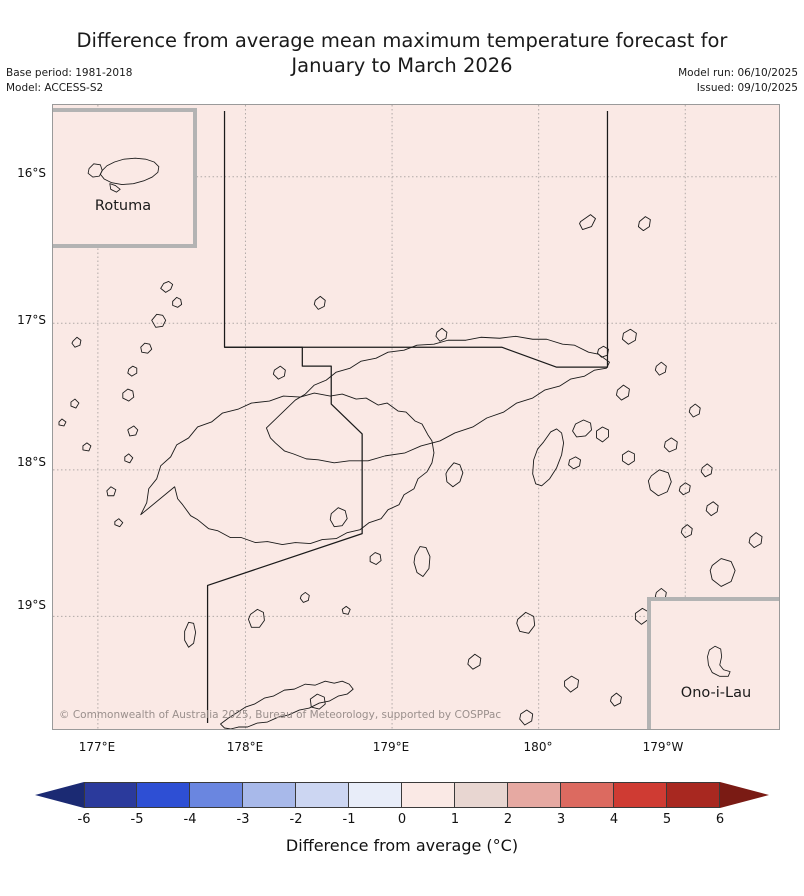 The height and width of the screenshot is (896, 804). I want to click on inset-rotuma-label: Rotuma, so click(123, 206).